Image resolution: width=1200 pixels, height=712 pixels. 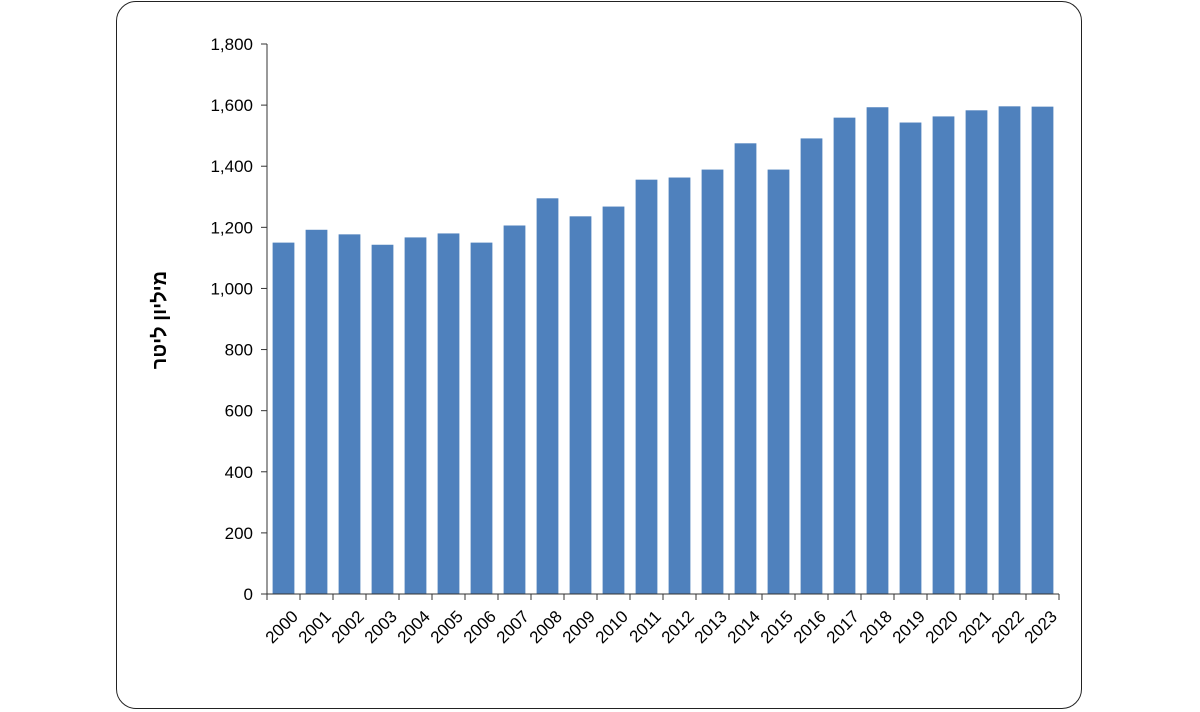 I want to click on x-tick-label: 2018, so click(x=876, y=627).